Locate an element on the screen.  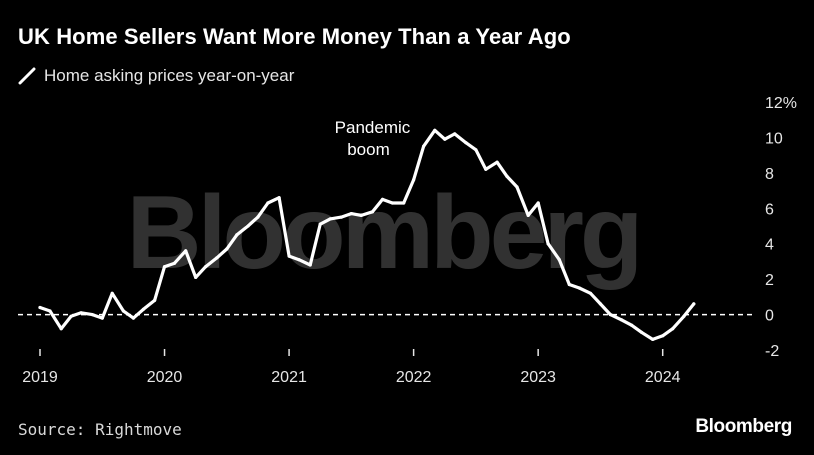
annotation-pandemic: Pandemic is located at coordinates (373, 127).